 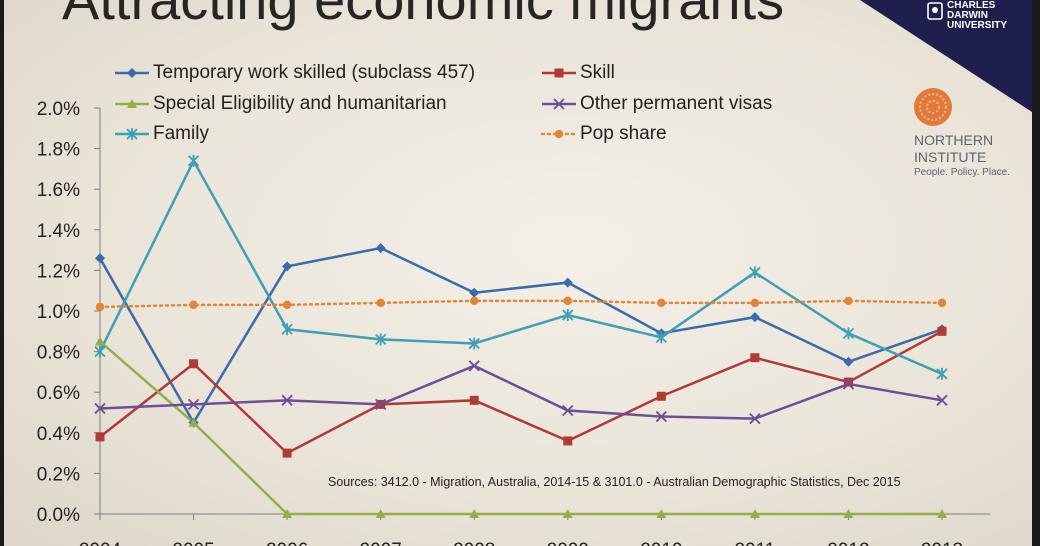 What do you see at coordinates (848, 543) in the screenshot?
I see `x-tick-label: 2012` at bounding box center [848, 543].